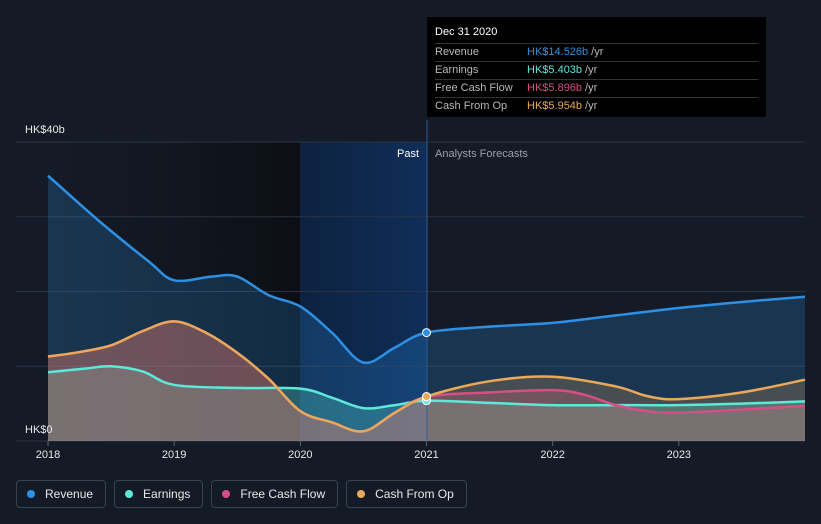 This screenshot has height=524, width=821. I want to click on earnings-line, so click(426, 387).